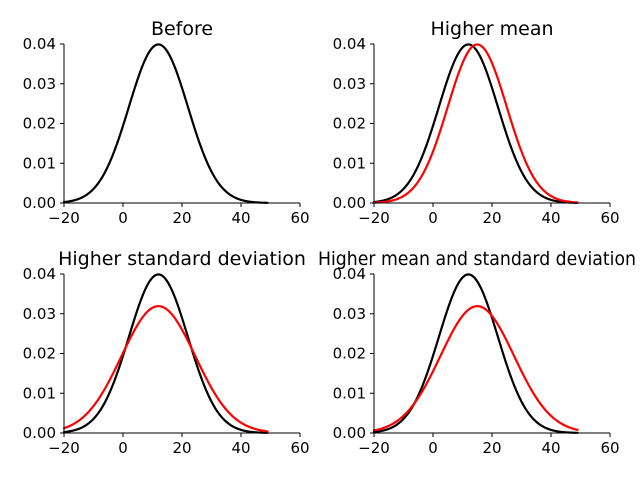  Describe the element at coordinates (491, 29) in the screenshot. I see `subplot-title: Higher mean` at that location.